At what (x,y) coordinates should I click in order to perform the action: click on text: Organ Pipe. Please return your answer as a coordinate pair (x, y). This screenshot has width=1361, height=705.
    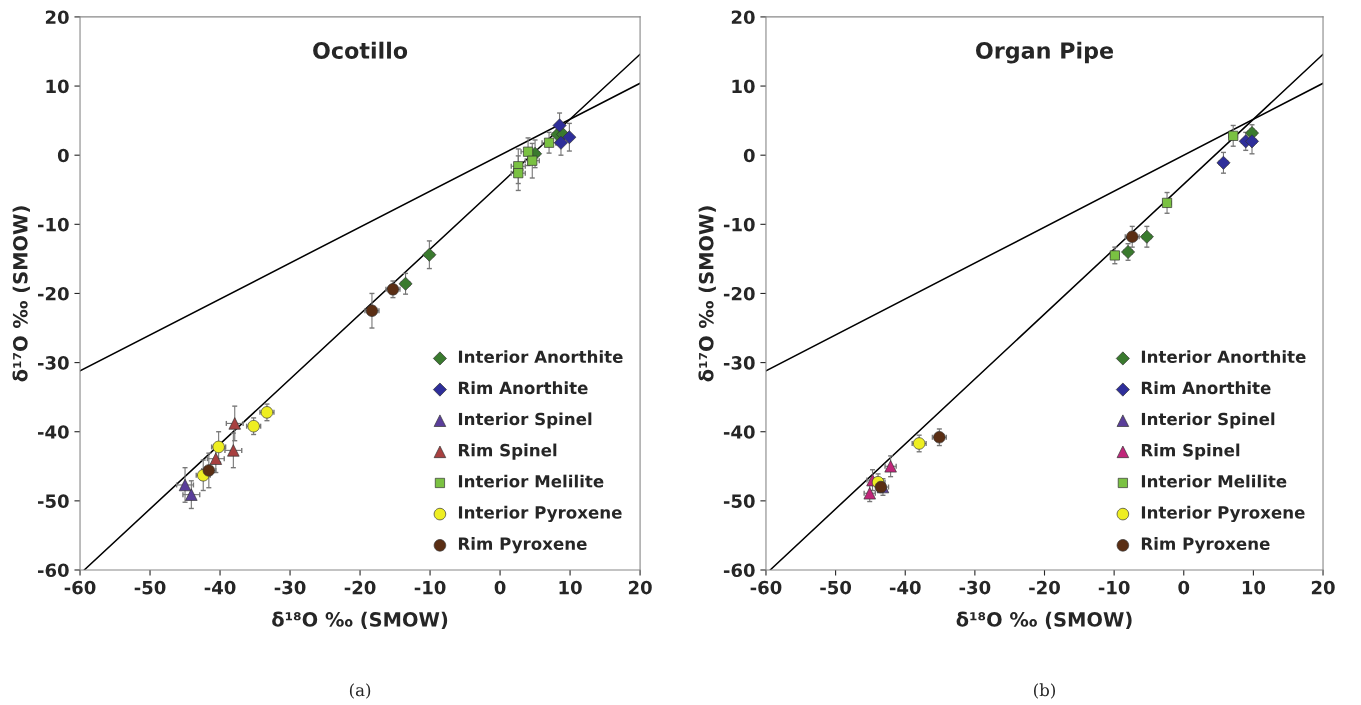
    Looking at the image, I should click on (1045, 52).